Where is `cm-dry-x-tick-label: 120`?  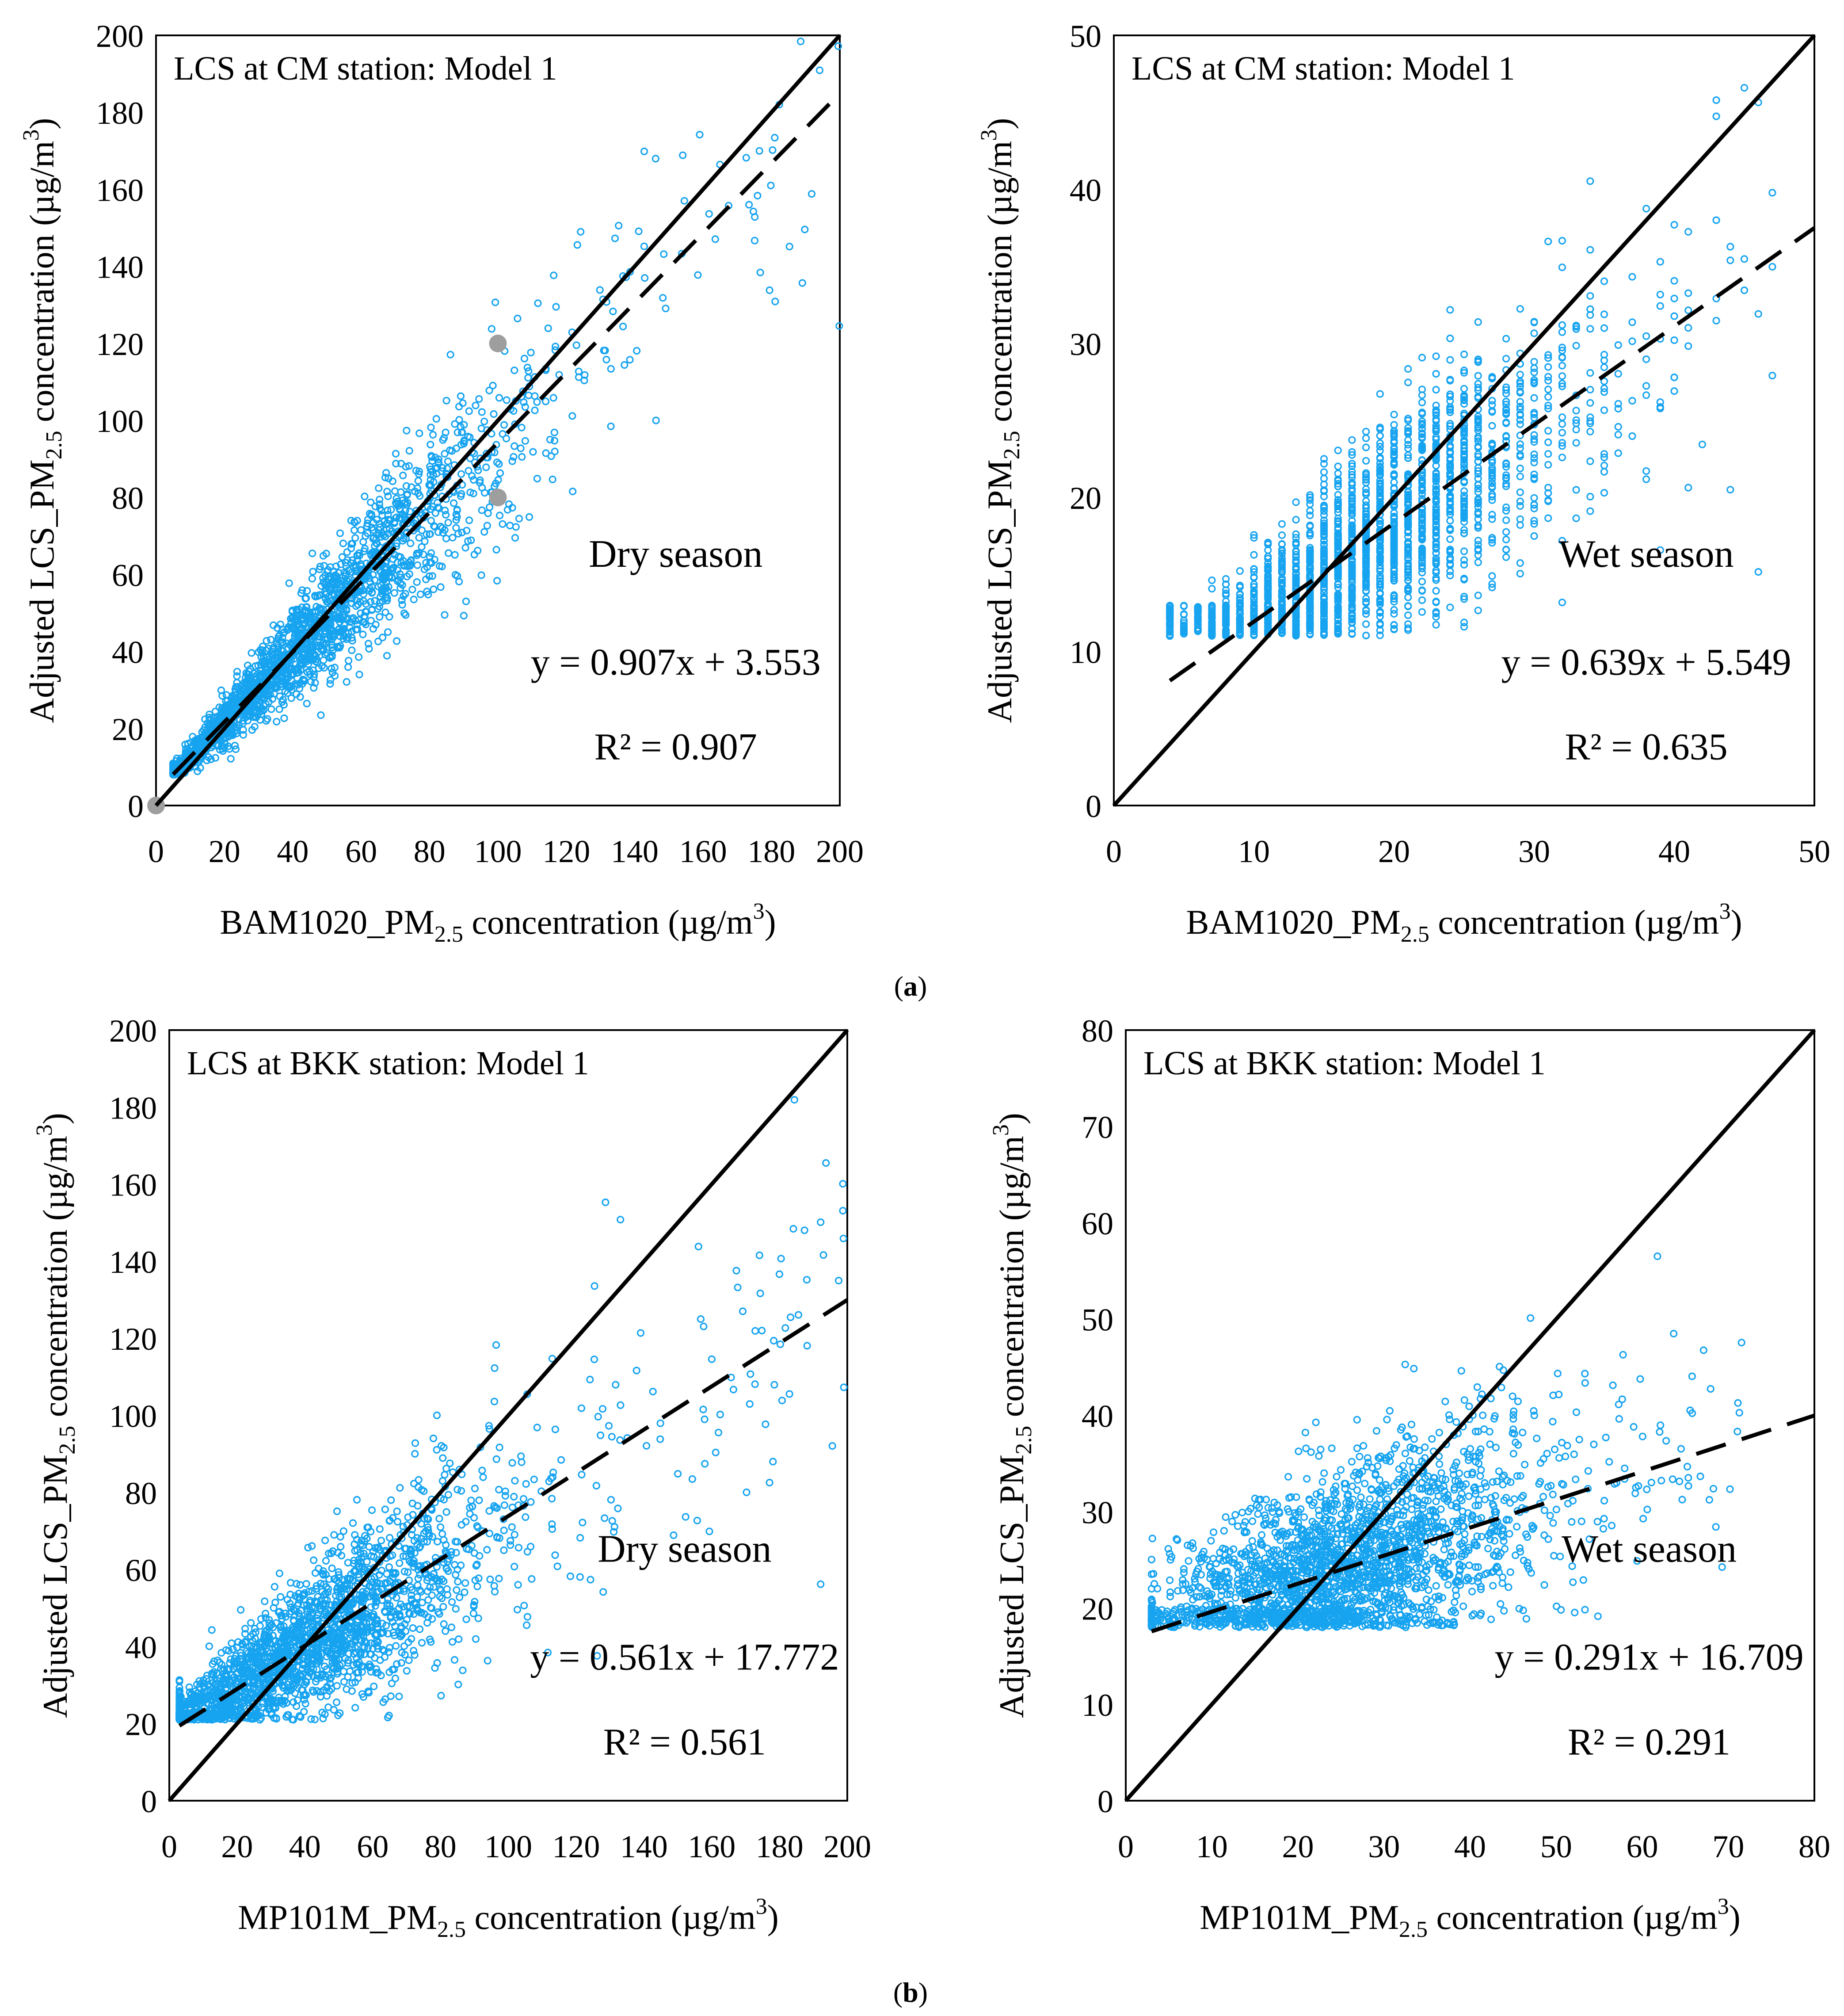
cm-dry-x-tick-label: 120 is located at coordinates (566, 851).